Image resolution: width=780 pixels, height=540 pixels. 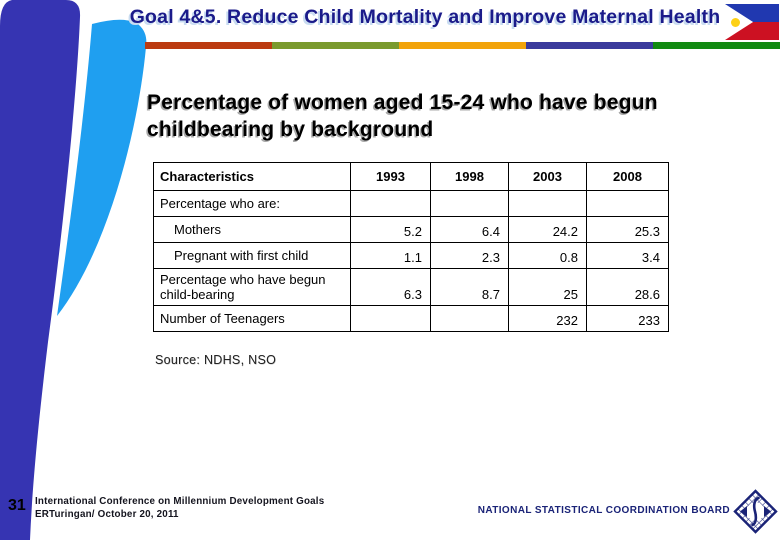 I want to click on column-header-characteristics: Characteristics, so click(x=252, y=176).